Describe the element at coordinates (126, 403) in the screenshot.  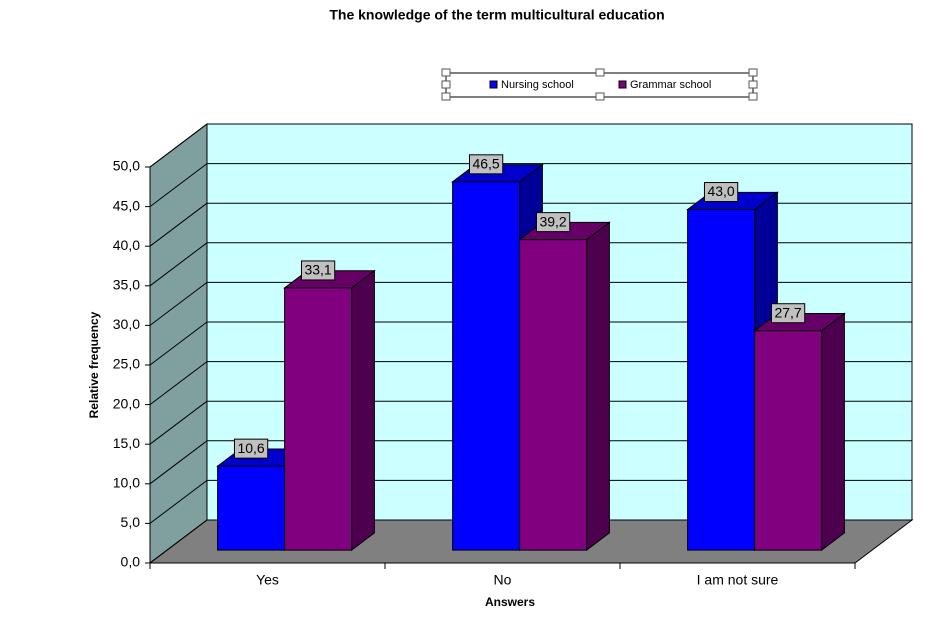
I see `y-tick-label: 20,0` at that location.